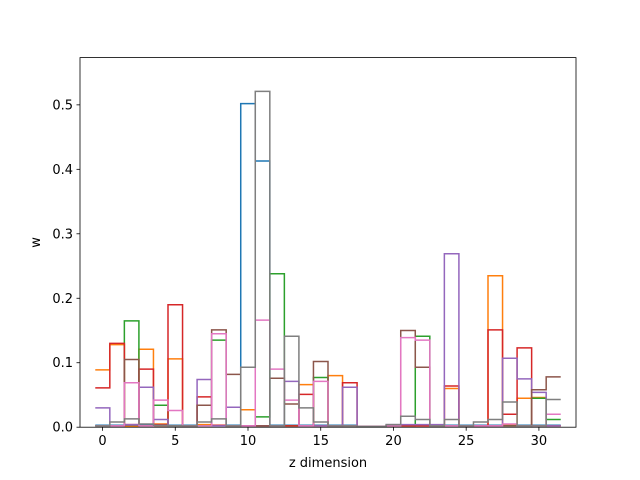 The width and height of the screenshot is (640, 480). What do you see at coordinates (36, 242) in the screenshot?
I see `y-axis-label: w` at bounding box center [36, 242].